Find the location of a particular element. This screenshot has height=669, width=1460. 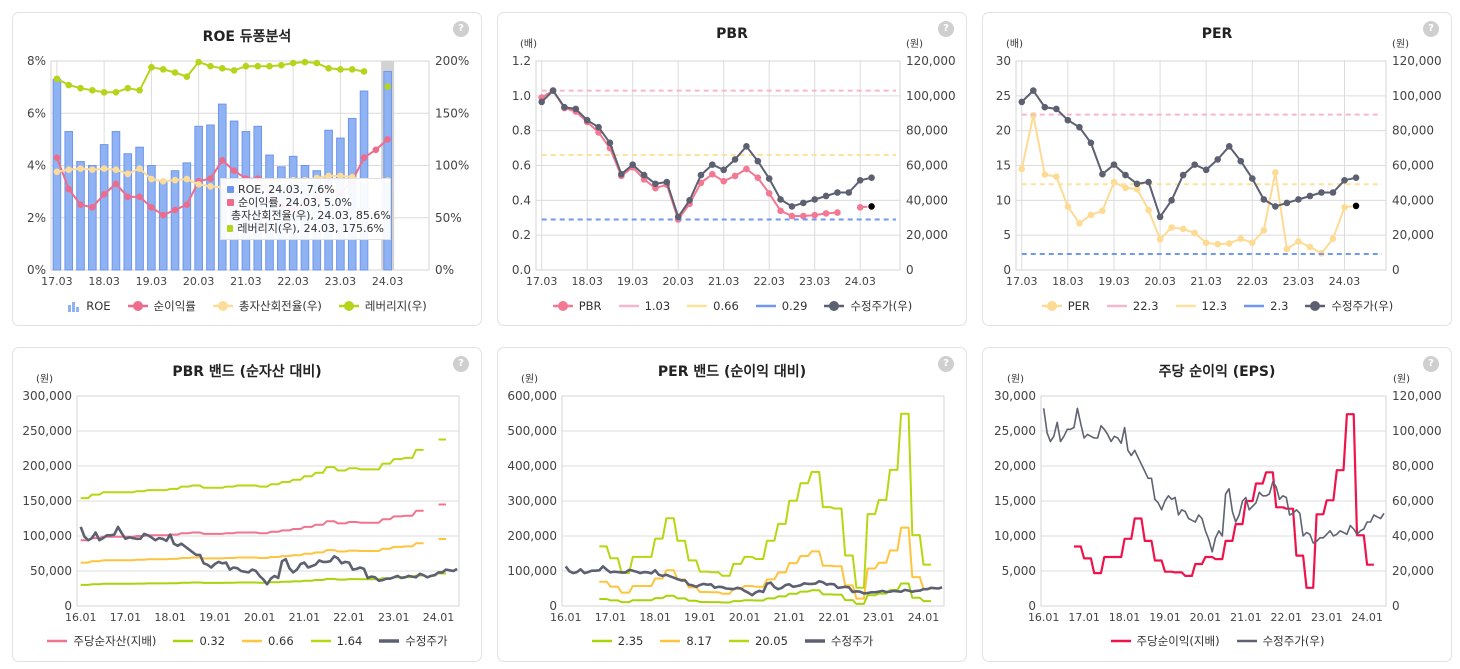

legend-item: 22.3 is located at coordinates (1132, 306).